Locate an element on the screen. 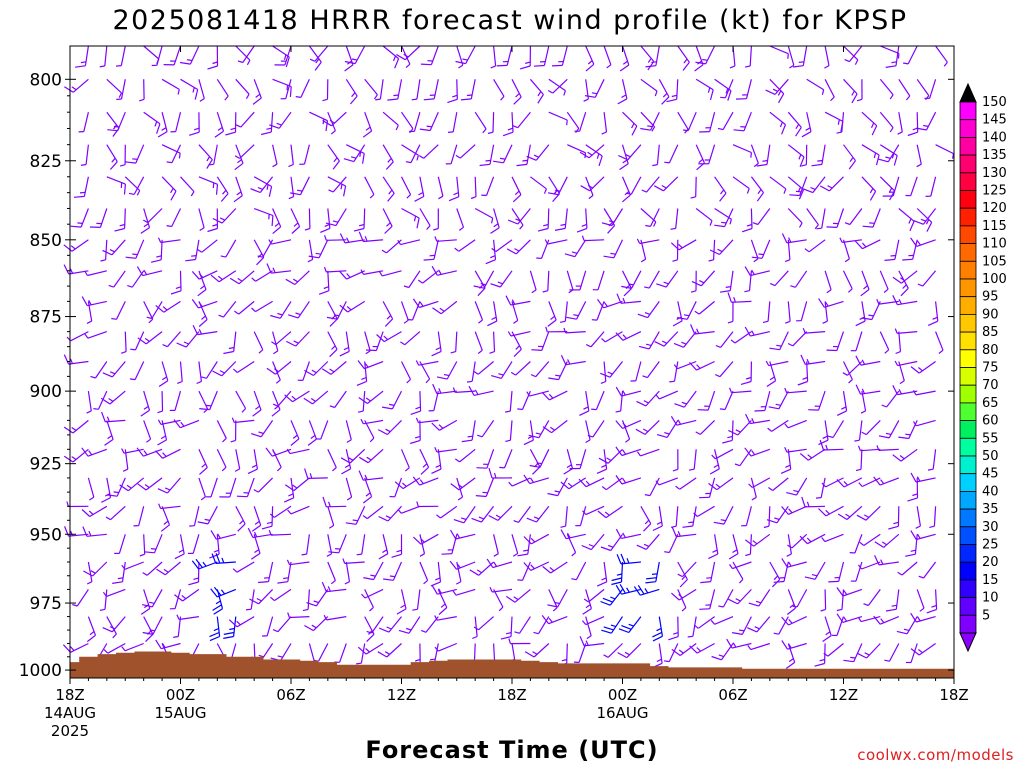  x-axis-label: Forecast Time (UTC) is located at coordinates (511, 750).